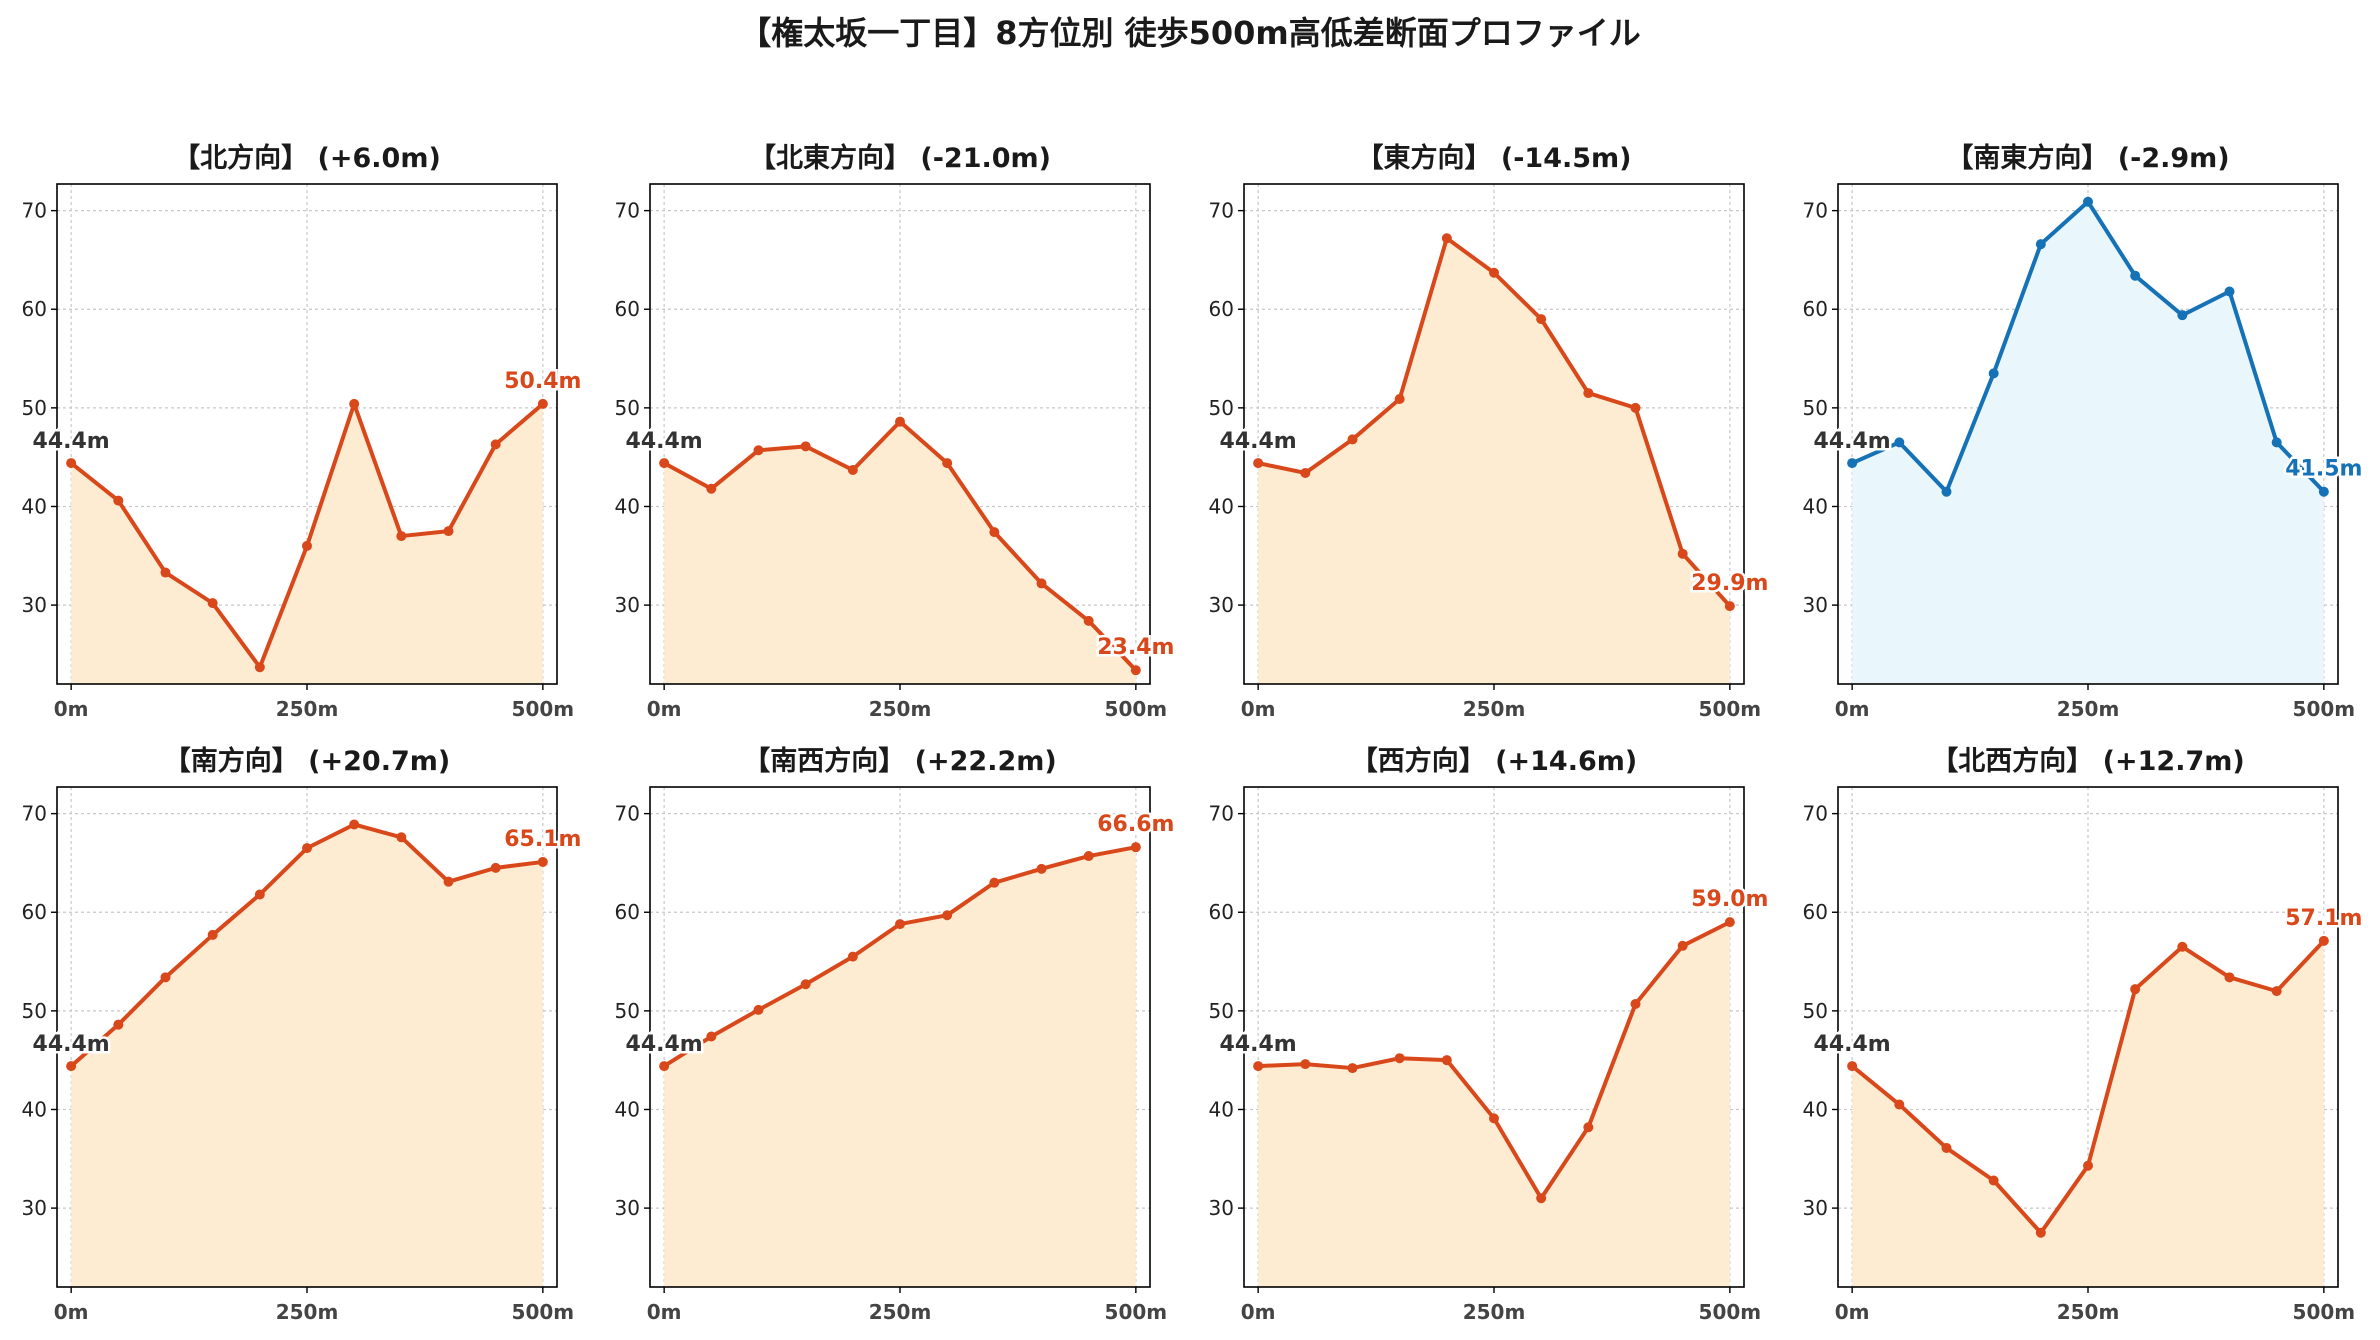 This screenshot has height=1340, width=2380. Describe the element at coordinates (542, 839) in the screenshot. I see `end-value-label: 65.1m` at that location.